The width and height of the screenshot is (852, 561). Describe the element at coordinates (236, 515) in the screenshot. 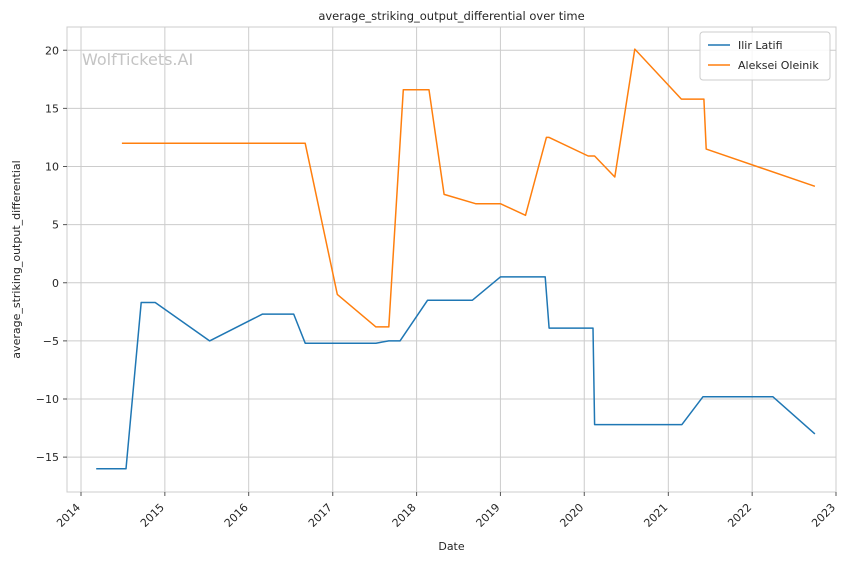

I see `x-tick-label: 2016` at that location.